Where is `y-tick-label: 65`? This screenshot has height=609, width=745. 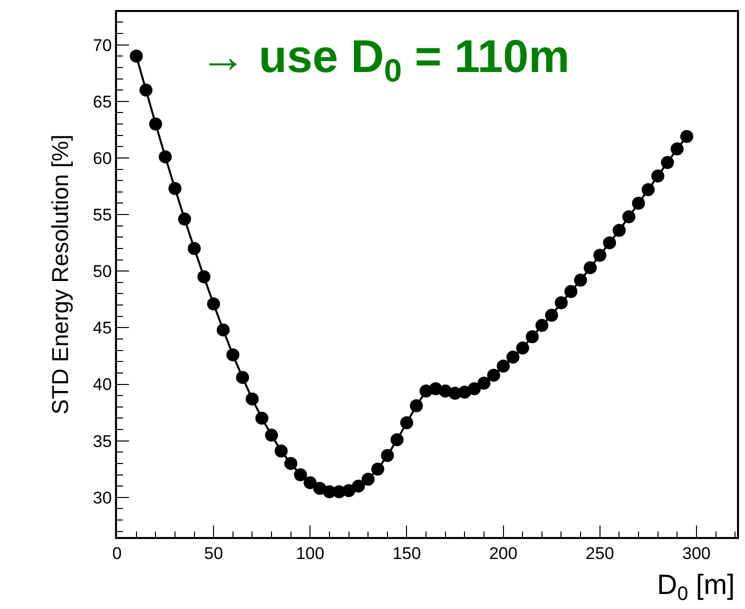
y-tick-label: 65 is located at coordinates (102, 102).